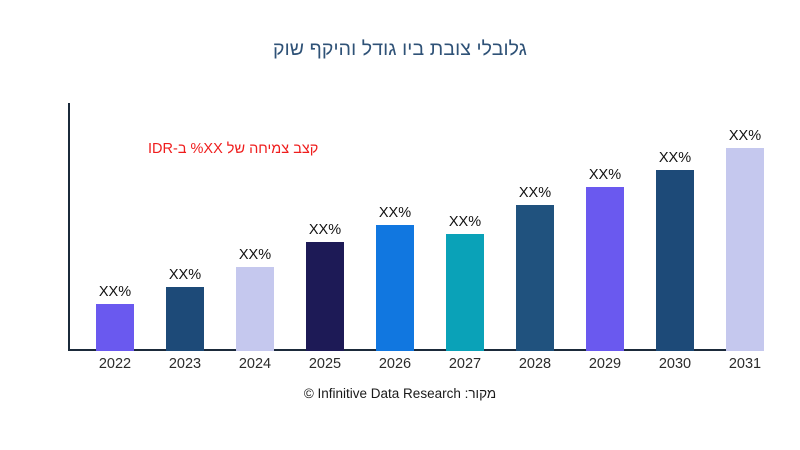  I want to click on bar-2031, so click(745, 249).